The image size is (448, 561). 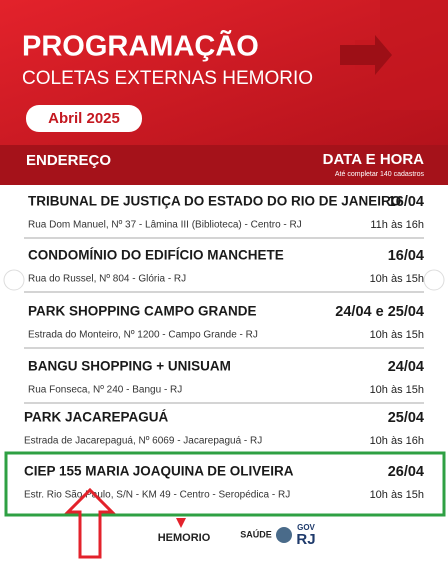 What do you see at coordinates (184, 538) in the screenshot?
I see `brand: HEMORIO` at bounding box center [184, 538].